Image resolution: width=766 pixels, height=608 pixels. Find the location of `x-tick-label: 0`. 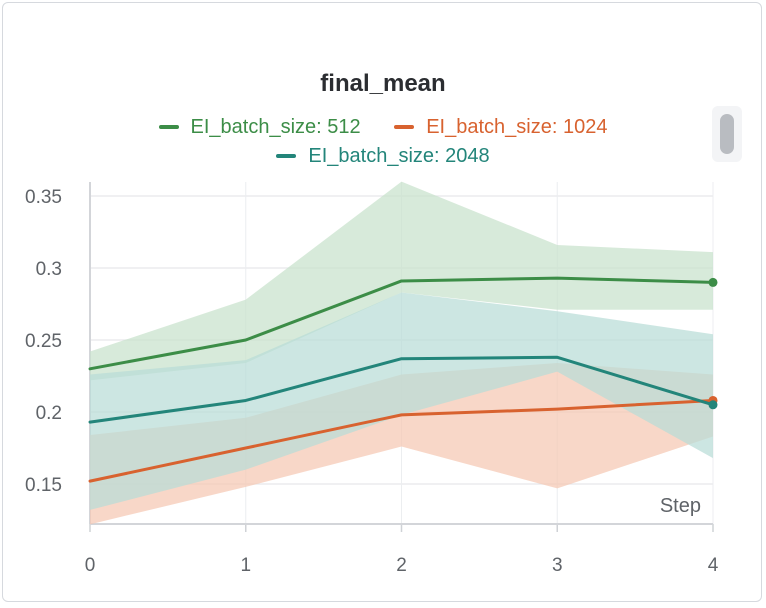

x-tick-label: 0 is located at coordinates (90, 565).